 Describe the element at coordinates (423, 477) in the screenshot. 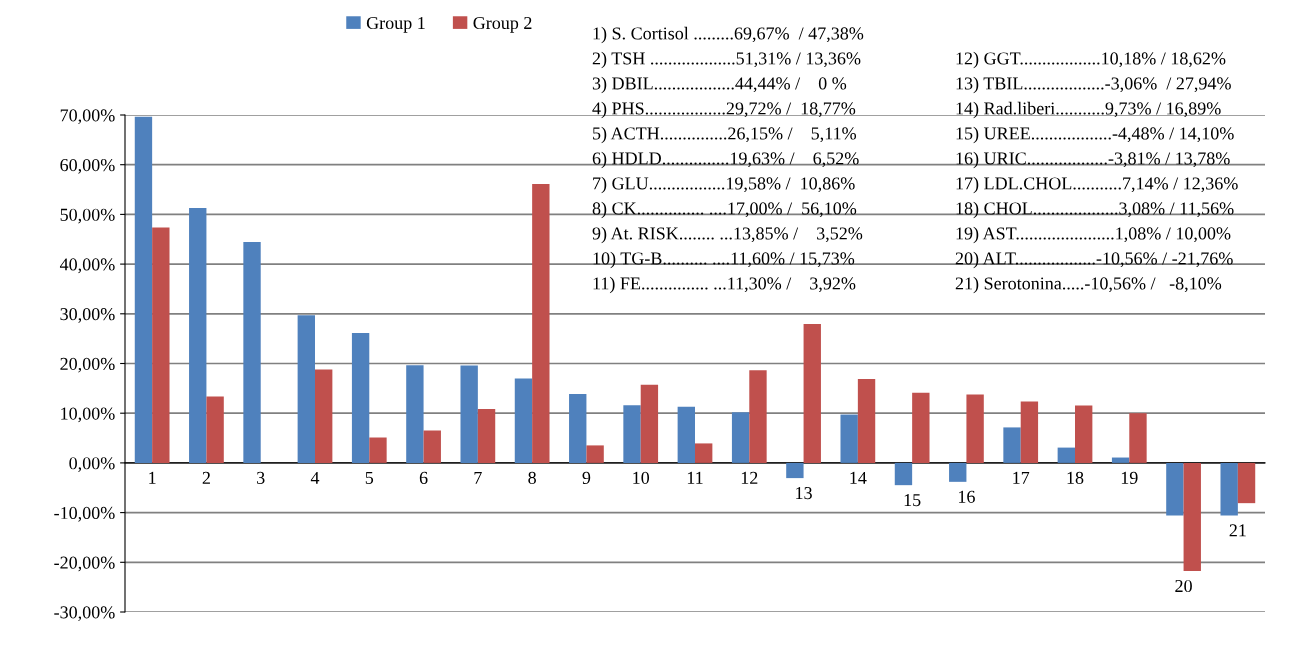

I see `x-tick-label: 6` at that location.